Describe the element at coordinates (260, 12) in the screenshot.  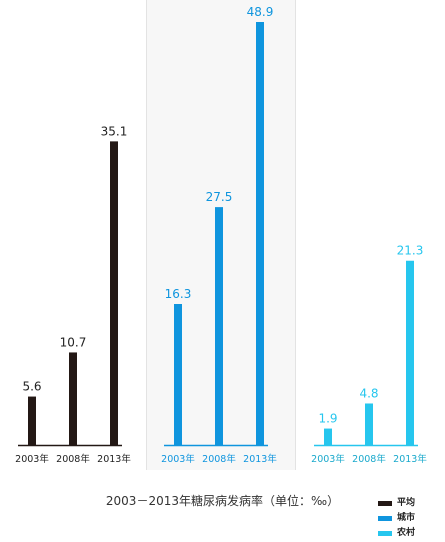
I see `data-label: 48.9` at that location.